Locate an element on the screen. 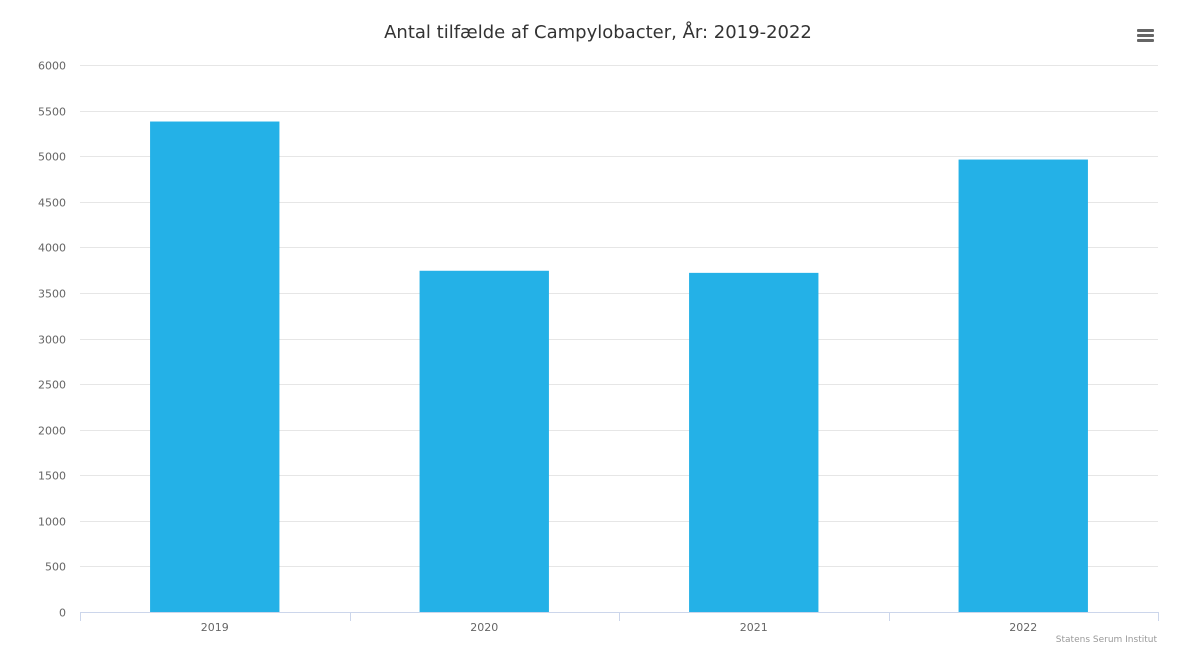 Image resolution: width=1184 pixels, height=669 pixels. hamburger-menu-icon is located at coordinates (1146, 37).